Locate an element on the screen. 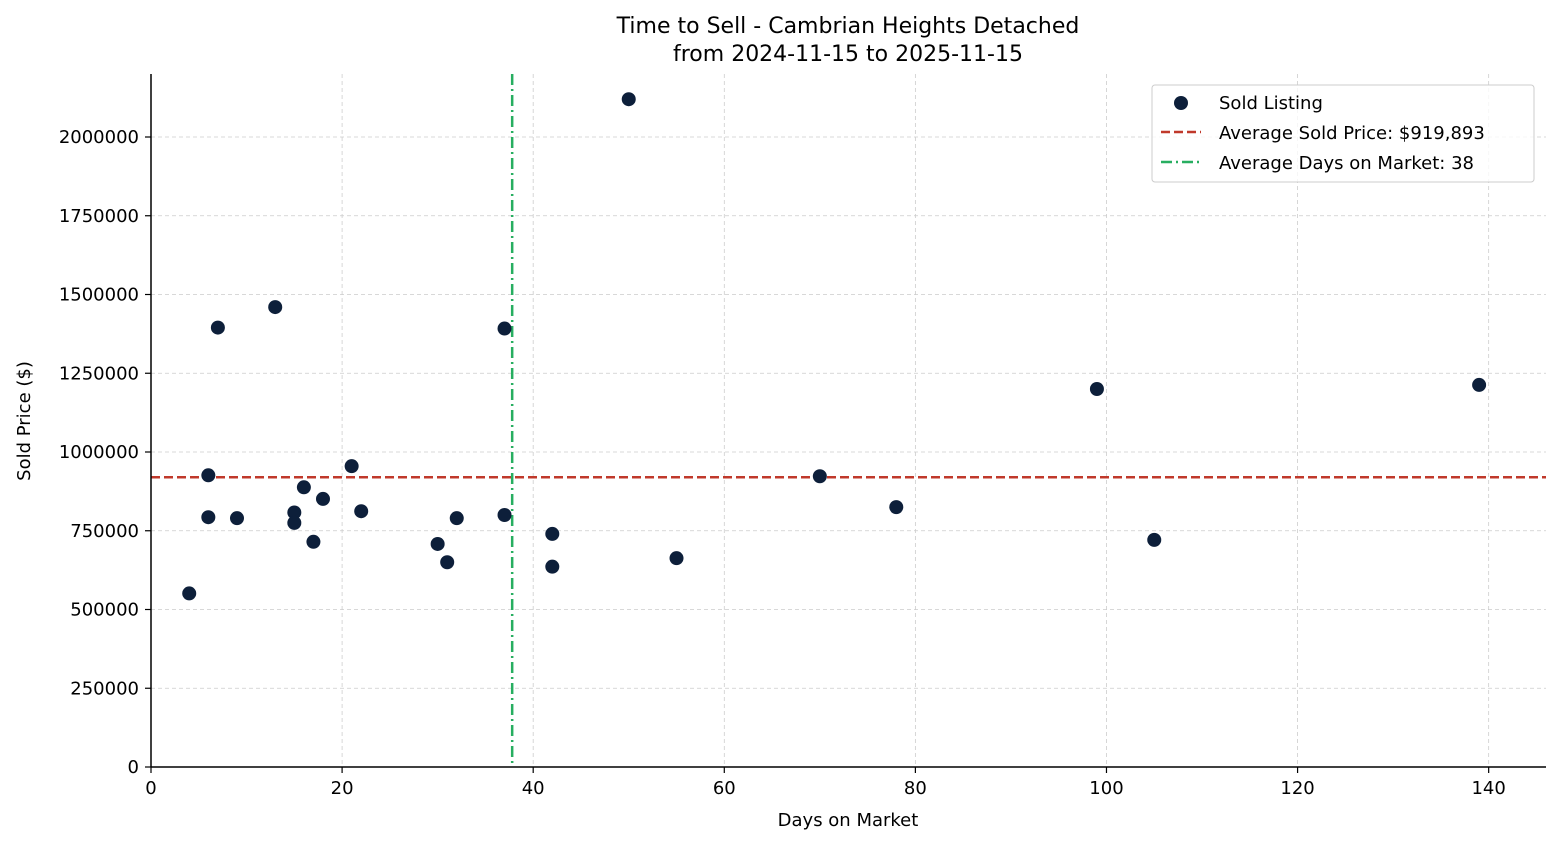  x-tick-label: 140 is located at coordinates (1488, 788).